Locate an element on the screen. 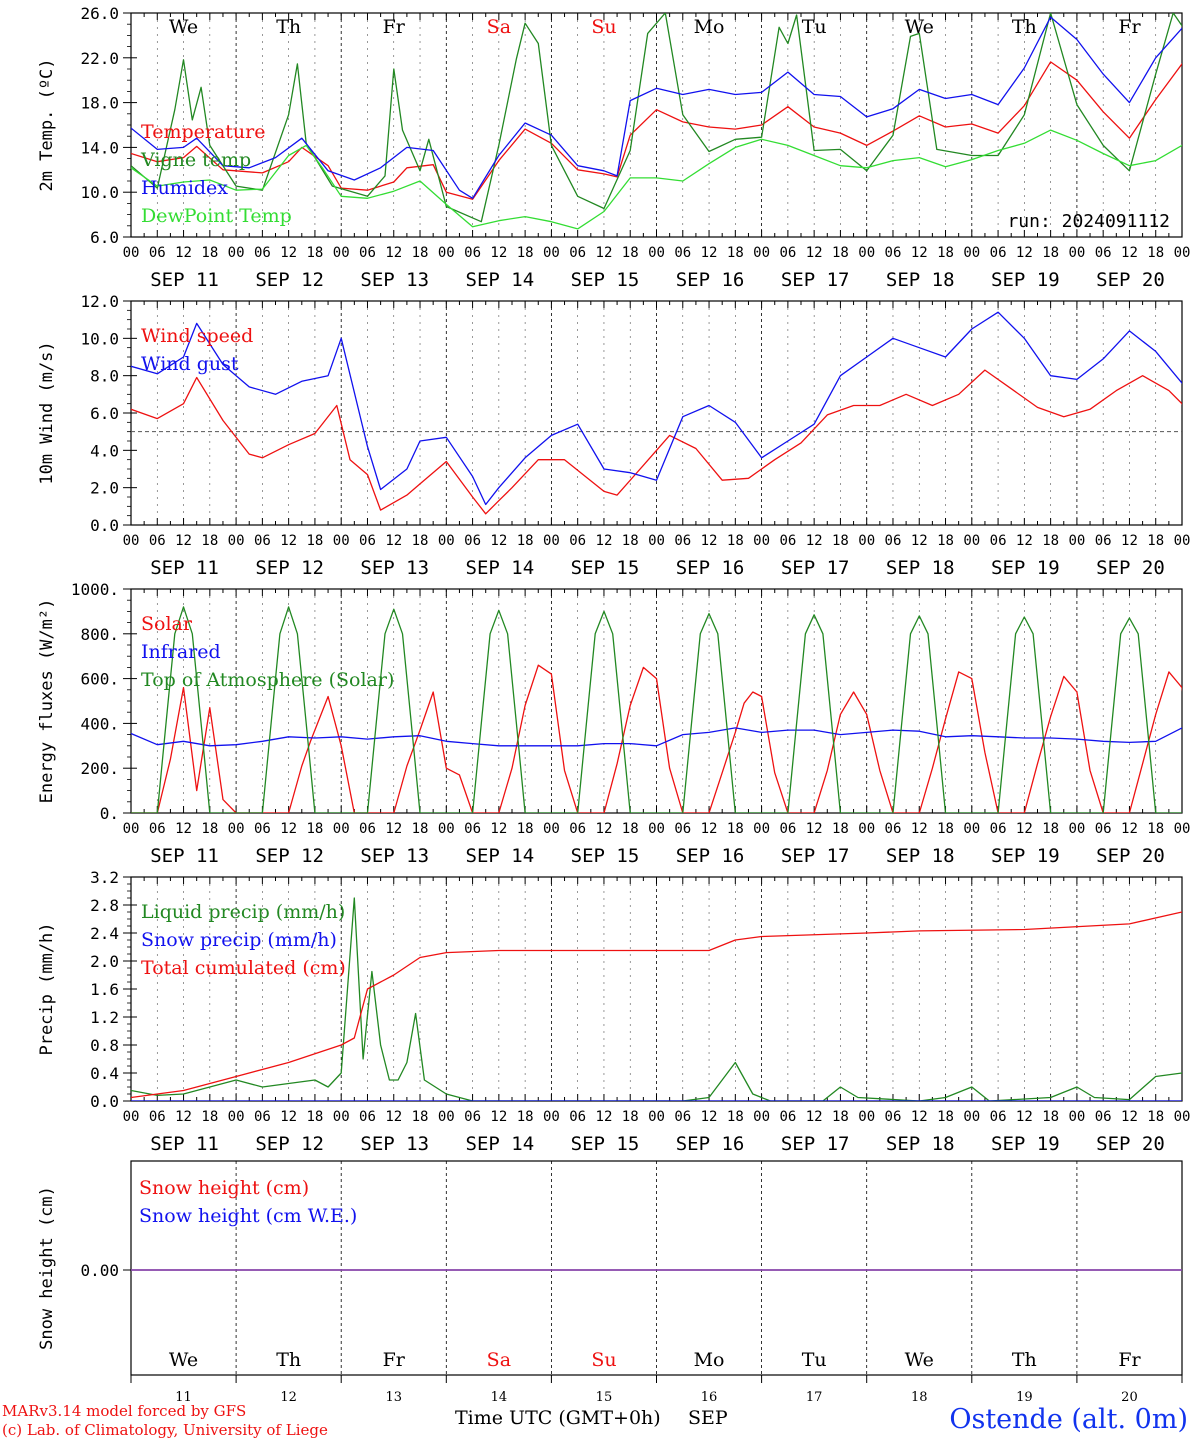 This screenshot has width=1194, height=1440. y-axis-label: Precip (mm/h) is located at coordinates (47, 988).